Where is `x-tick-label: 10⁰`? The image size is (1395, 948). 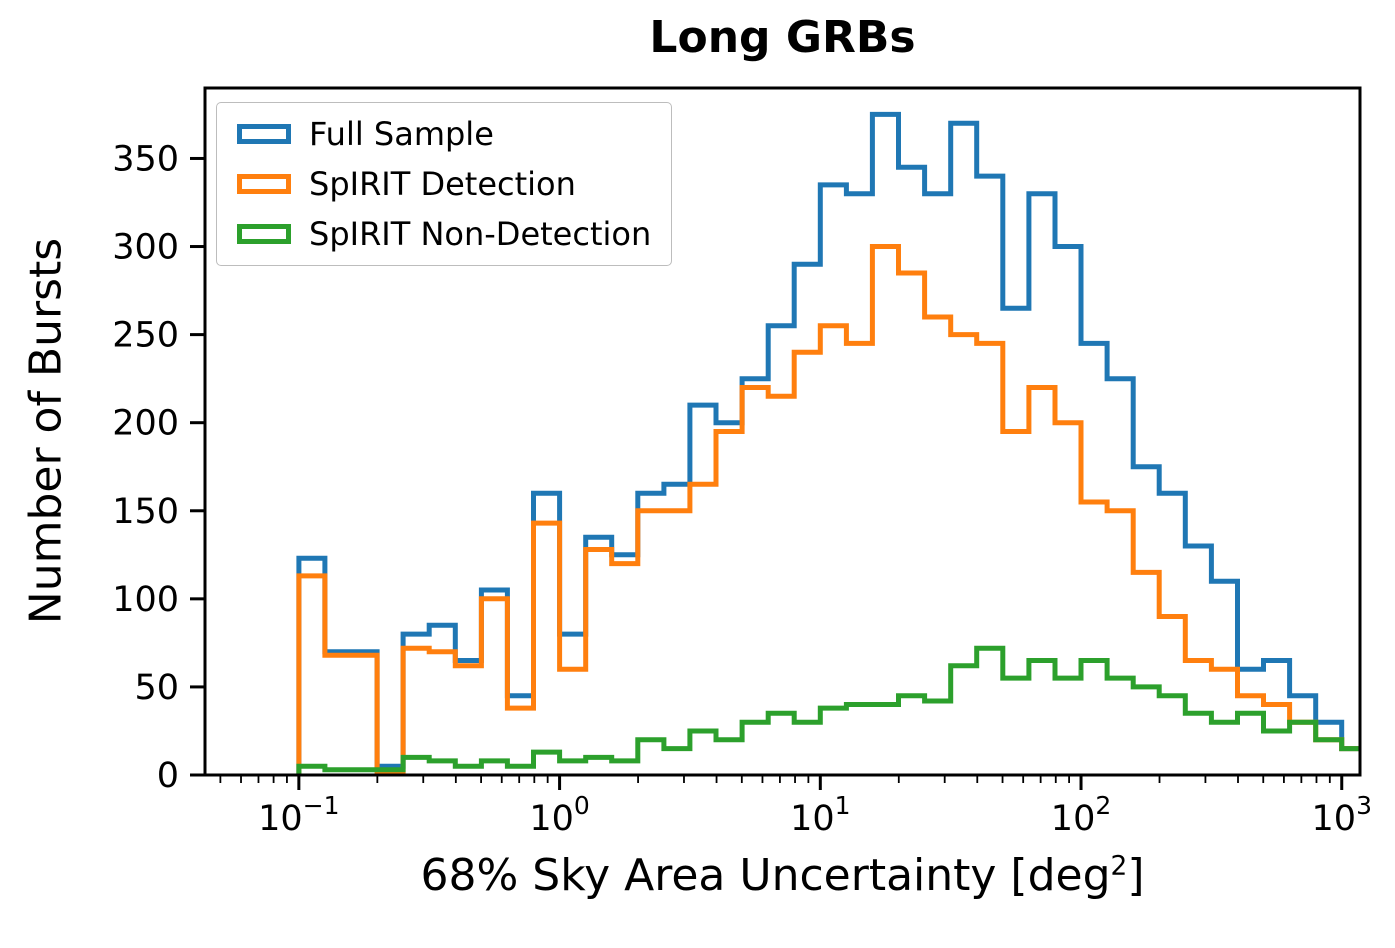 x-tick-label: 10⁰ is located at coordinates (559, 815).